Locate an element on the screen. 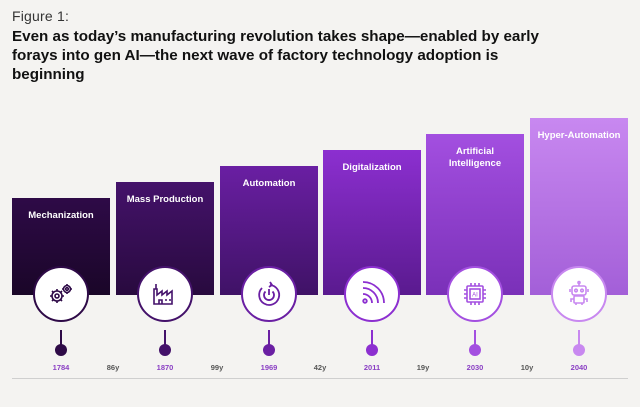 Image resolution: width=640 pixels, height=407 pixels. gap-label: 99y is located at coordinates (217, 367).